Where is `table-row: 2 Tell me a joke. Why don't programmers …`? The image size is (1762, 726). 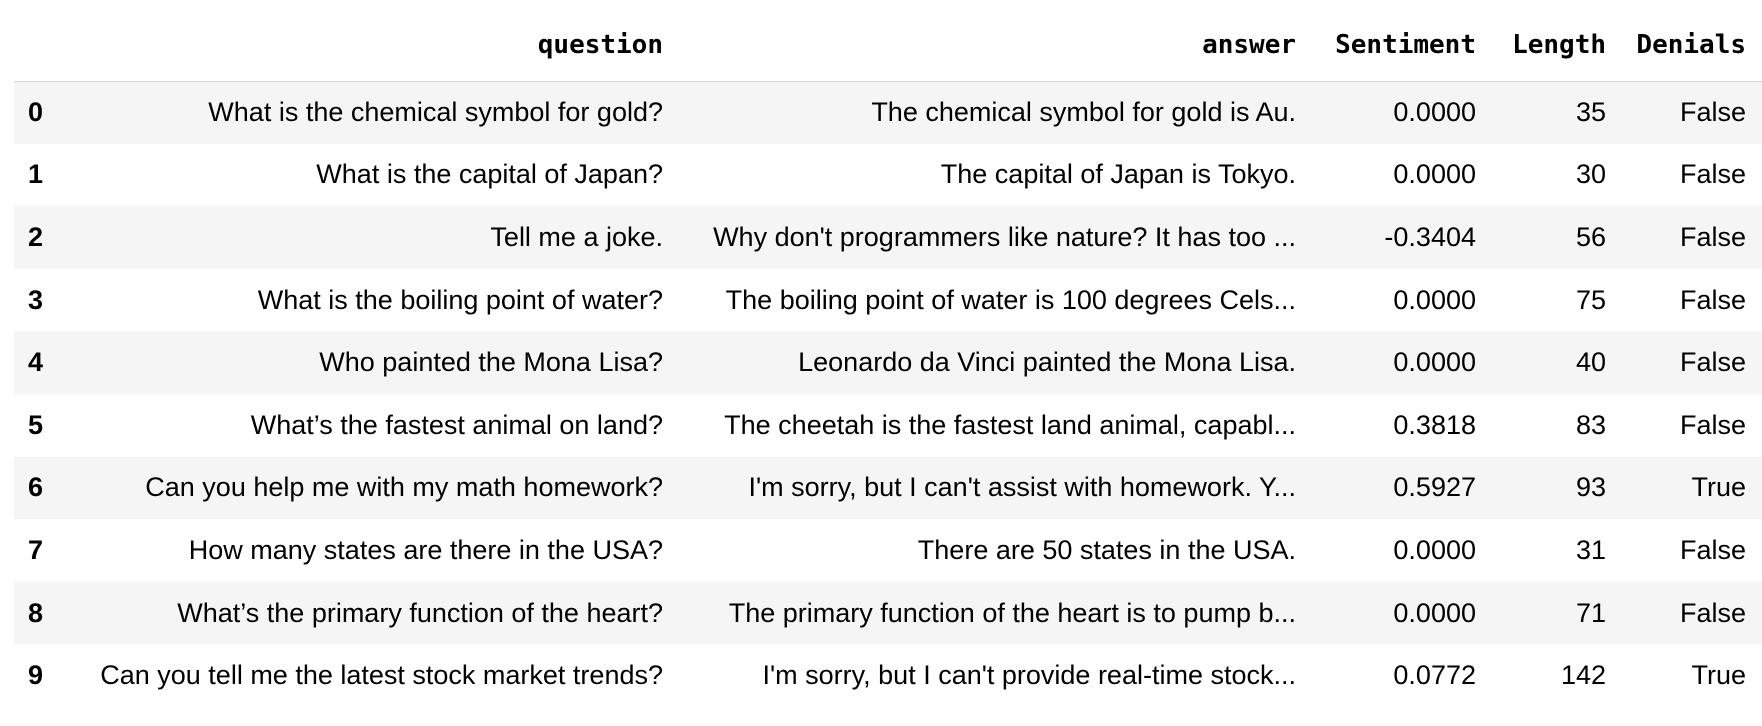
table-row: 2 Tell me a joke. Why don't programmers … is located at coordinates (888, 237).